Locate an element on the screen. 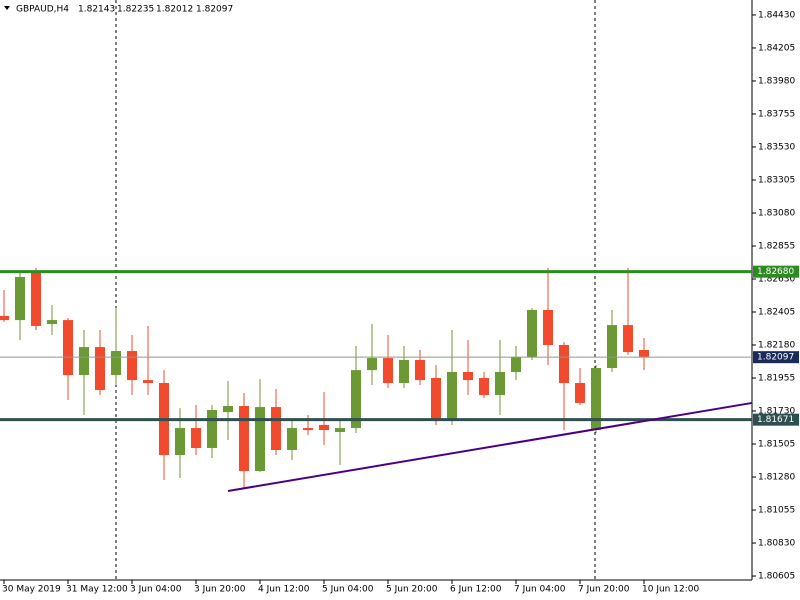  y-tick-label: 1.81730 is located at coordinates (776, 412).